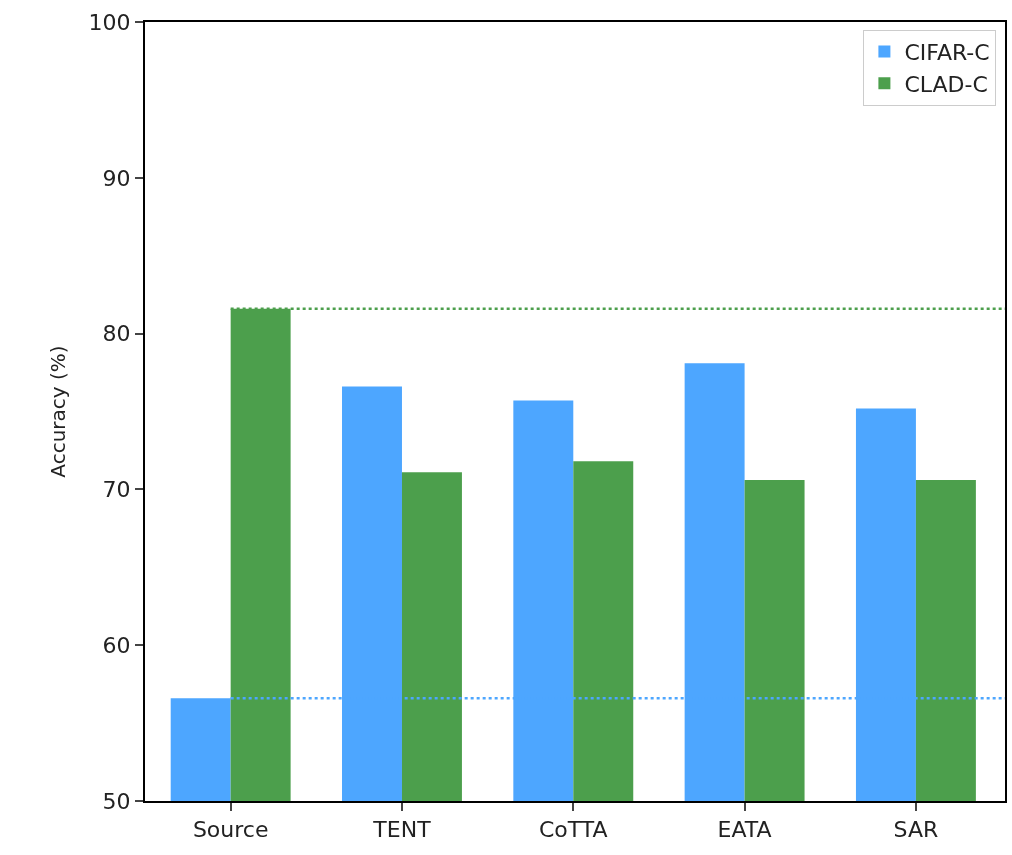  What do you see at coordinates (573, 830) in the screenshot?
I see `x-tick-label: CoTTA` at bounding box center [573, 830].